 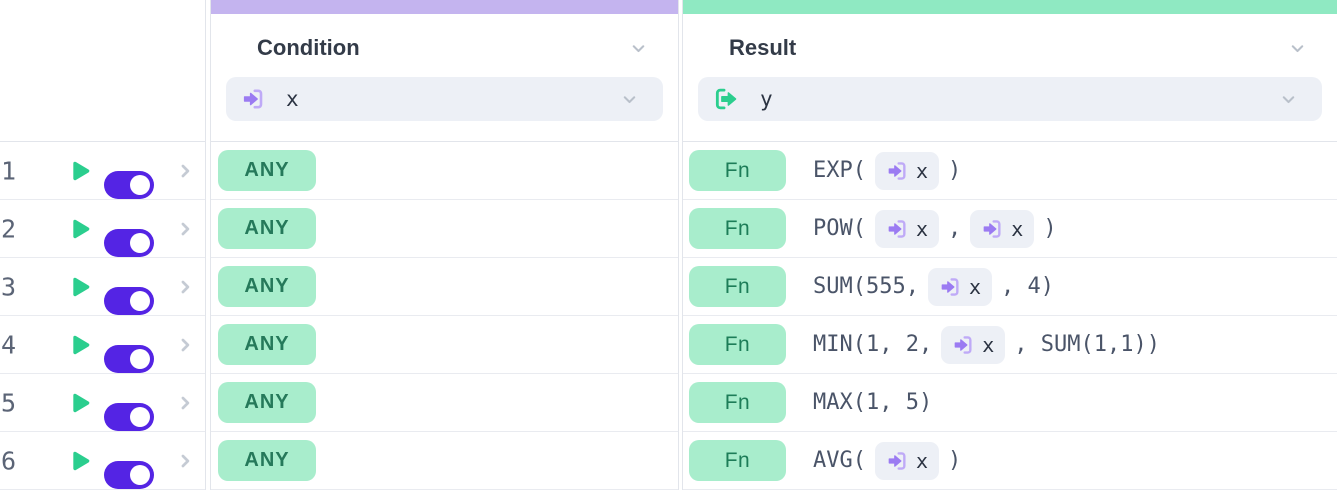 I want to click on condition-title-row: Condition, so click(x=444, y=45).